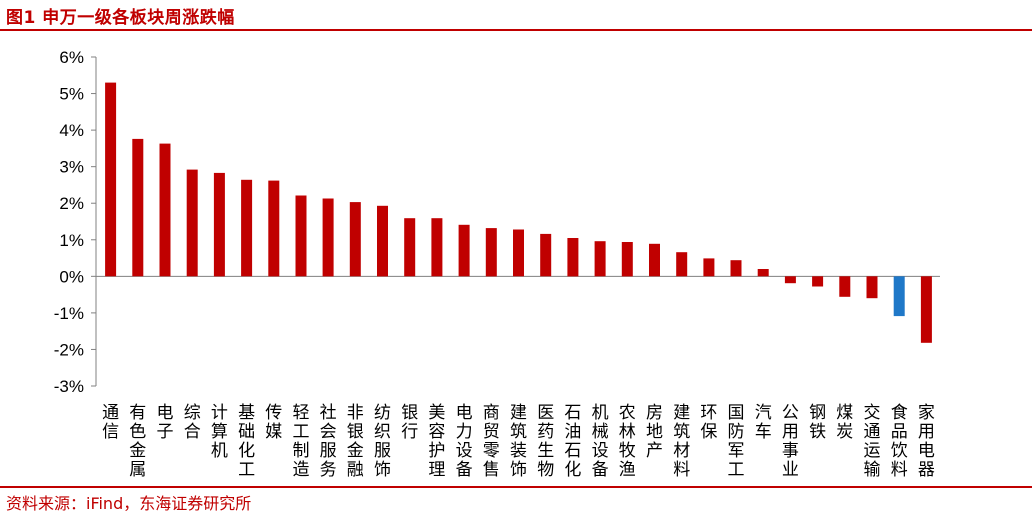 The height and width of the screenshot is (516, 1032). What do you see at coordinates (627, 413) in the screenshot?
I see `category-label-char: 农` at bounding box center [627, 413].